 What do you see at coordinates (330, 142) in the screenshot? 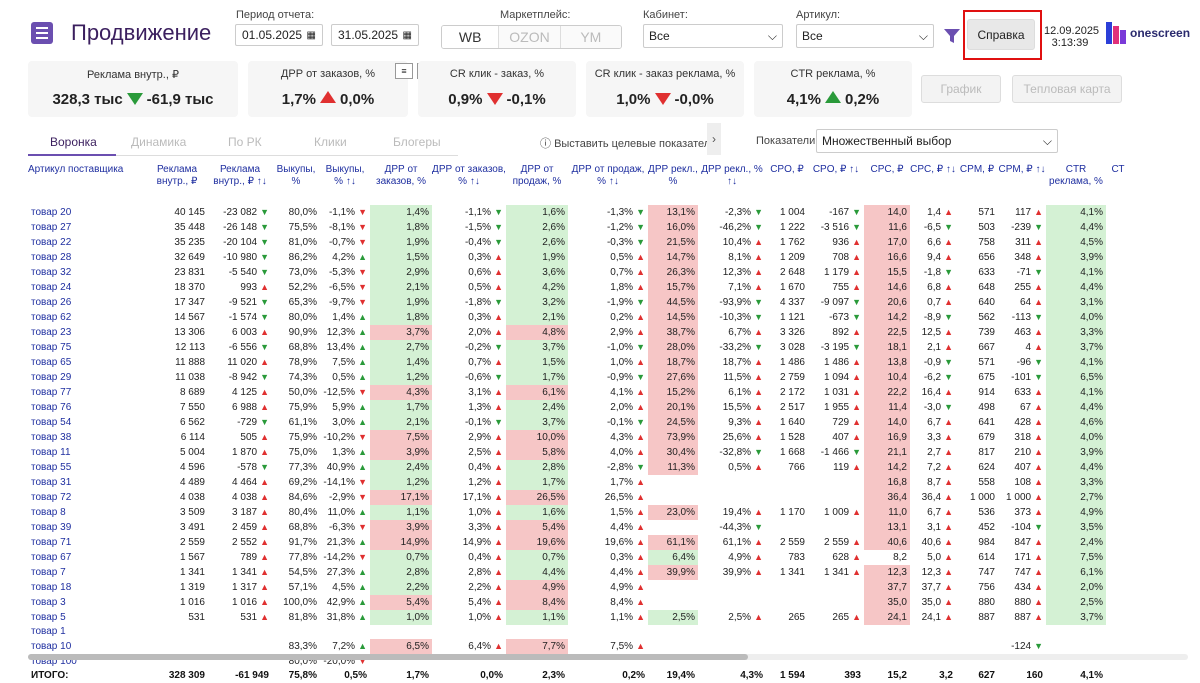
I see `tab-clicks: Клики` at bounding box center [330, 142].